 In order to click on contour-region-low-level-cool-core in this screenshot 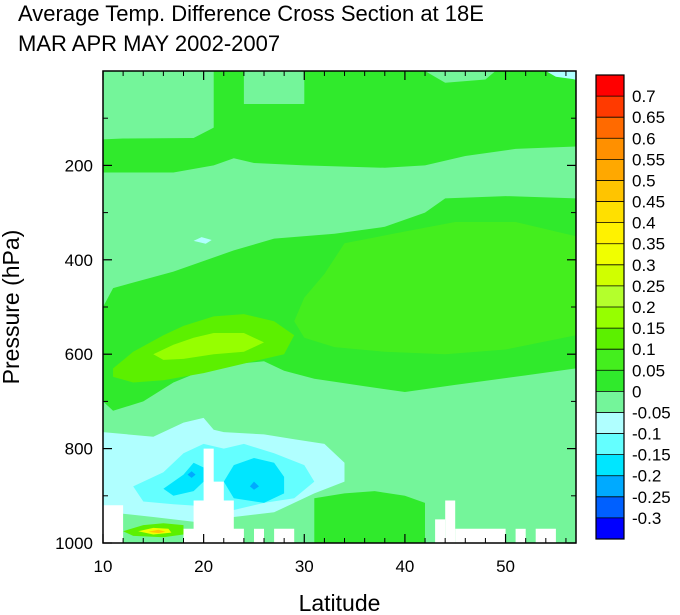, I will do `click(254, 485)`.